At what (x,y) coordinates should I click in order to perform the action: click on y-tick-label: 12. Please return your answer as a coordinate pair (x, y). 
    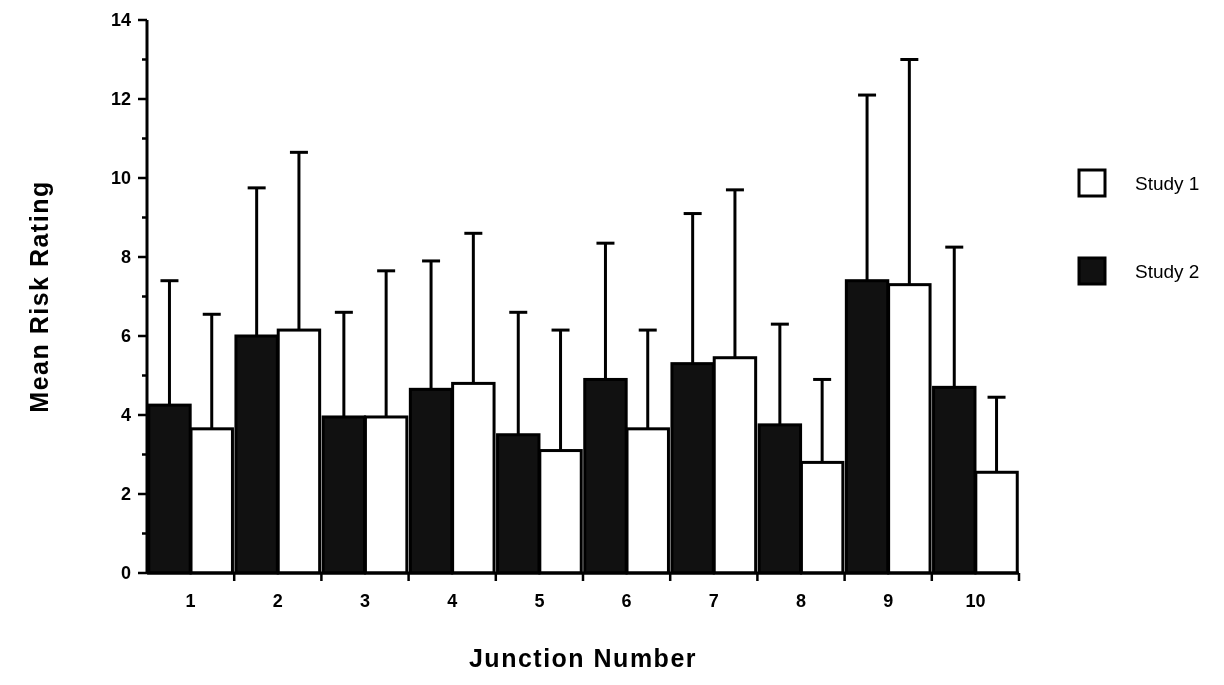
    Looking at the image, I should click on (120, 99).